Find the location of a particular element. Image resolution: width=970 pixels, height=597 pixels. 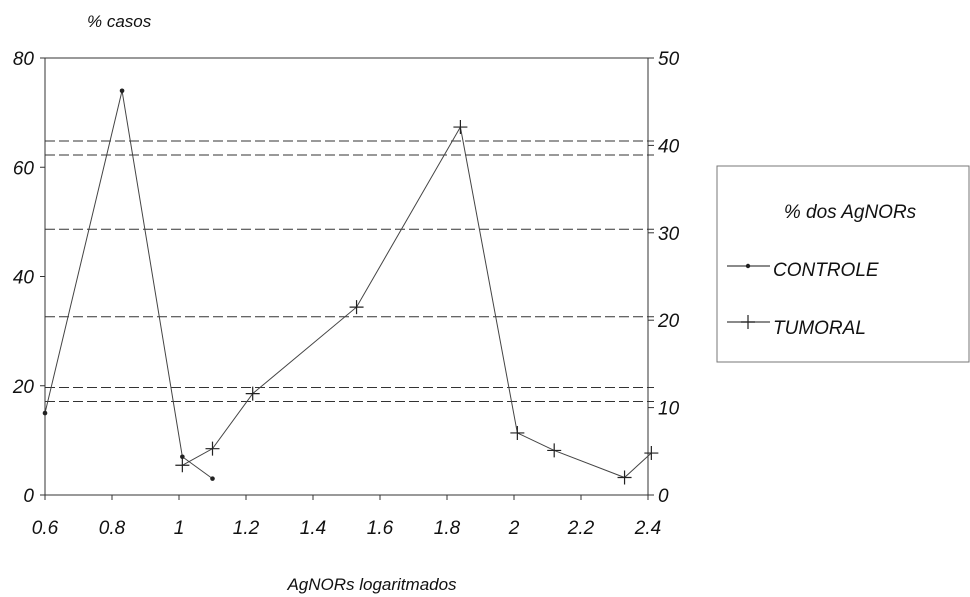

x-axis-title: AgNORs logaritmados is located at coordinates (371, 584).